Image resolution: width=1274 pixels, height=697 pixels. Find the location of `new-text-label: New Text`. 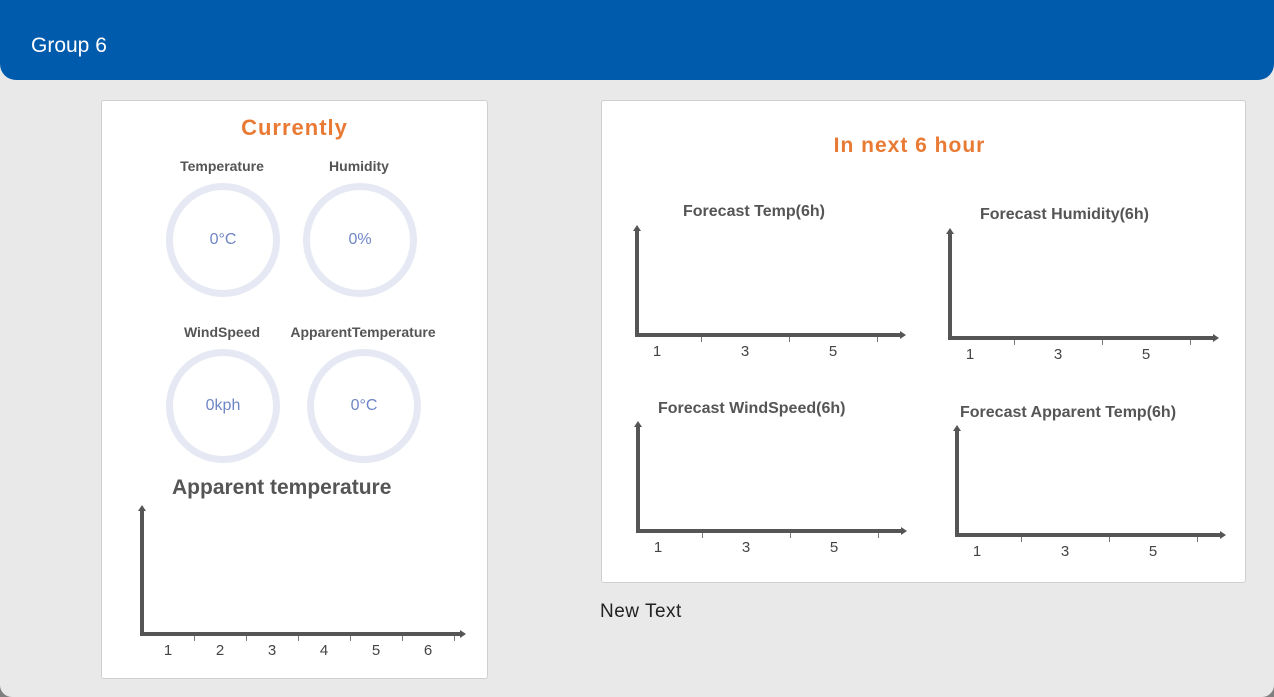

new-text-label: New Text is located at coordinates (641, 611).